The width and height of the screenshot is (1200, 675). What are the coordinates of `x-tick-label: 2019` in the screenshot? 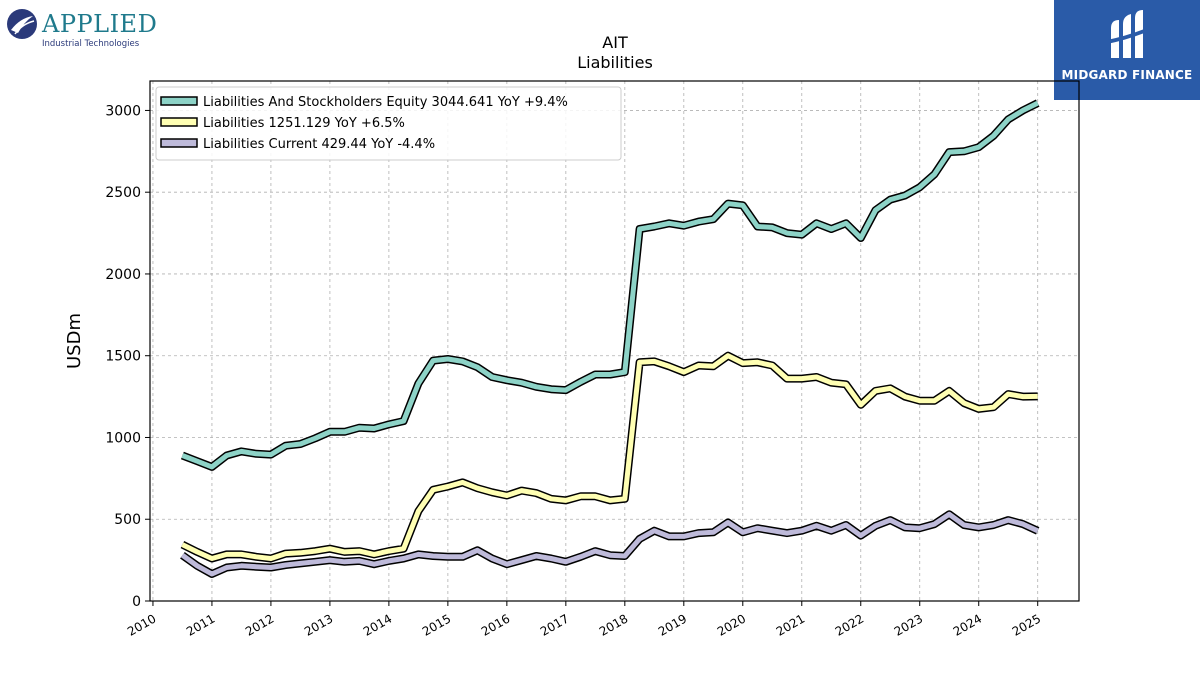 It's located at (672, 624).